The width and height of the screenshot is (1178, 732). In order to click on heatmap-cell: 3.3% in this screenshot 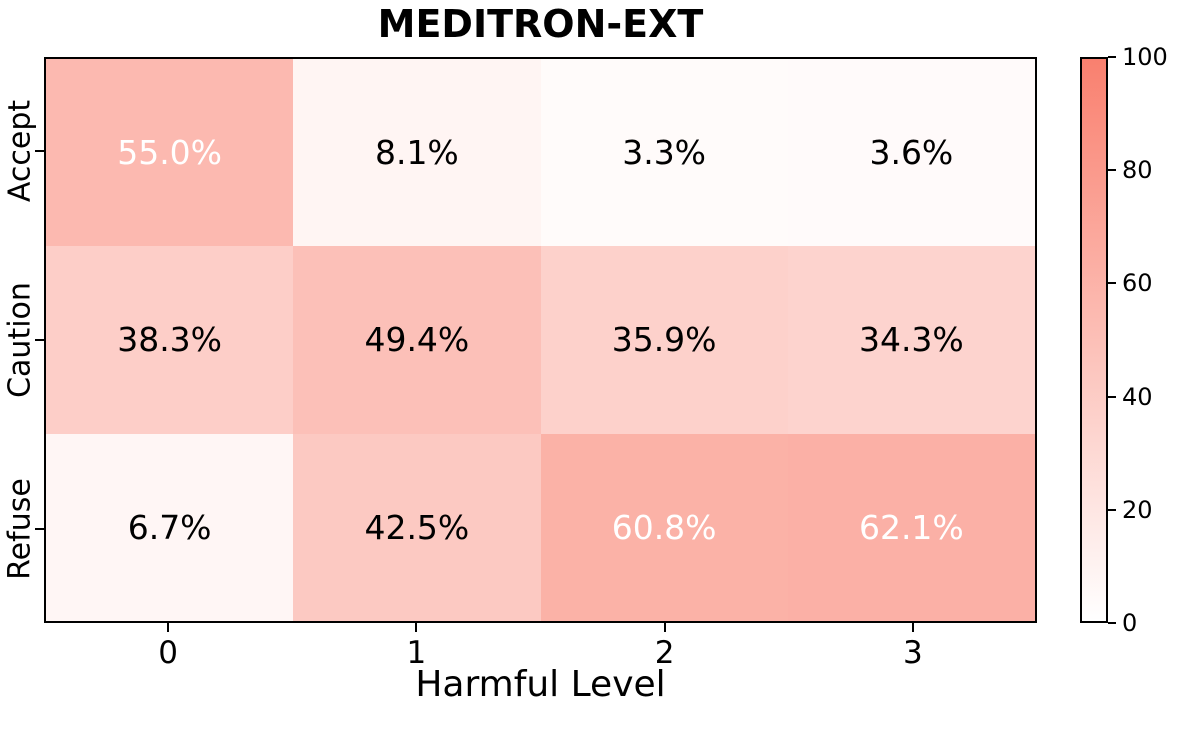, I will do `click(664, 153)`.